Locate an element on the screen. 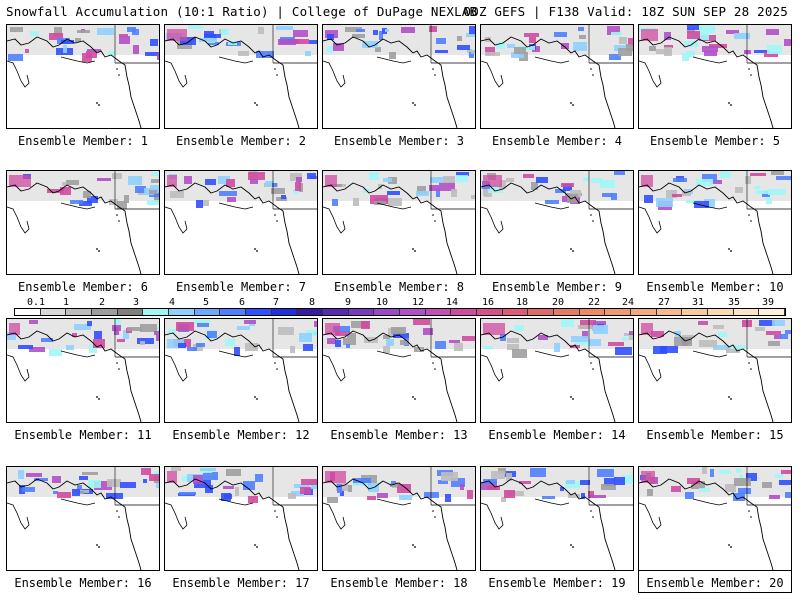 This screenshot has width=800, height=600. ensemble-panel: Ensemble Member: 2 is located at coordinates (241, 88).